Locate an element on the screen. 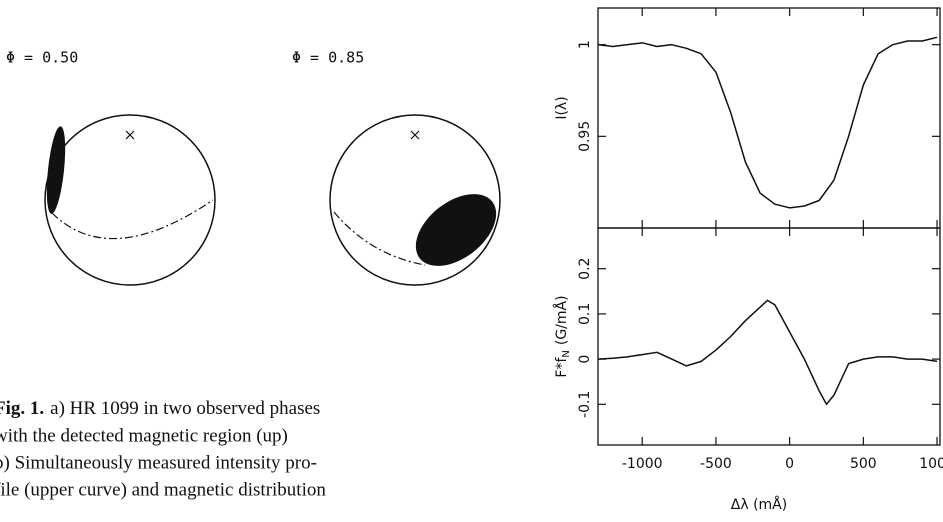 The width and height of the screenshot is (943, 522). y-axis-label-text: F*f is located at coordinates (562, 367).